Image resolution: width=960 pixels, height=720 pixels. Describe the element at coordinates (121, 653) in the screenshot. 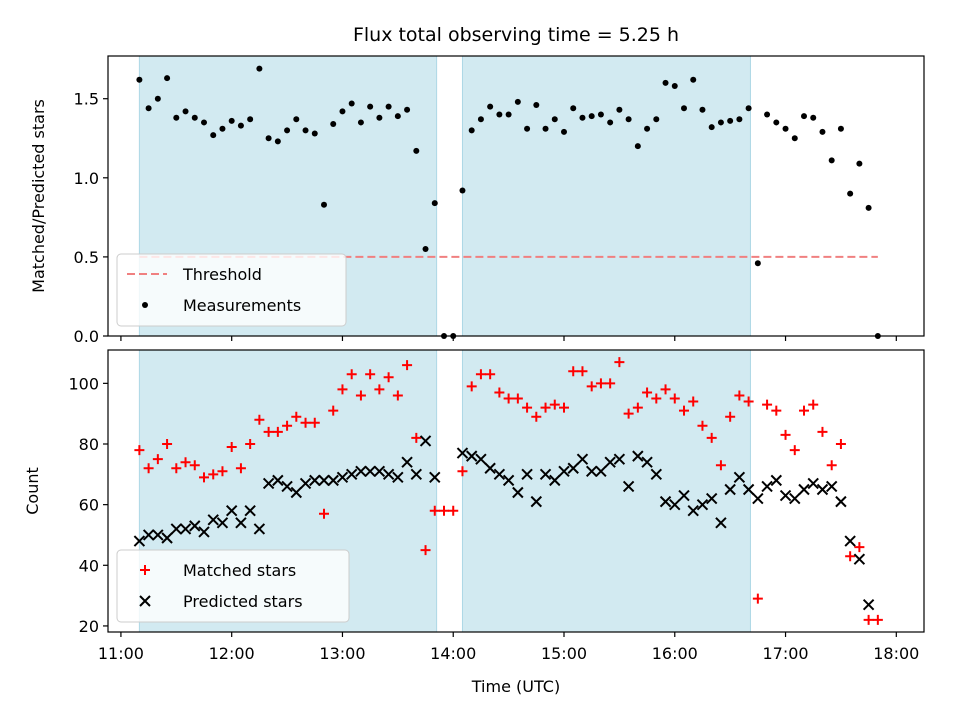

I see `x-tick-label: 11:00` at that location.